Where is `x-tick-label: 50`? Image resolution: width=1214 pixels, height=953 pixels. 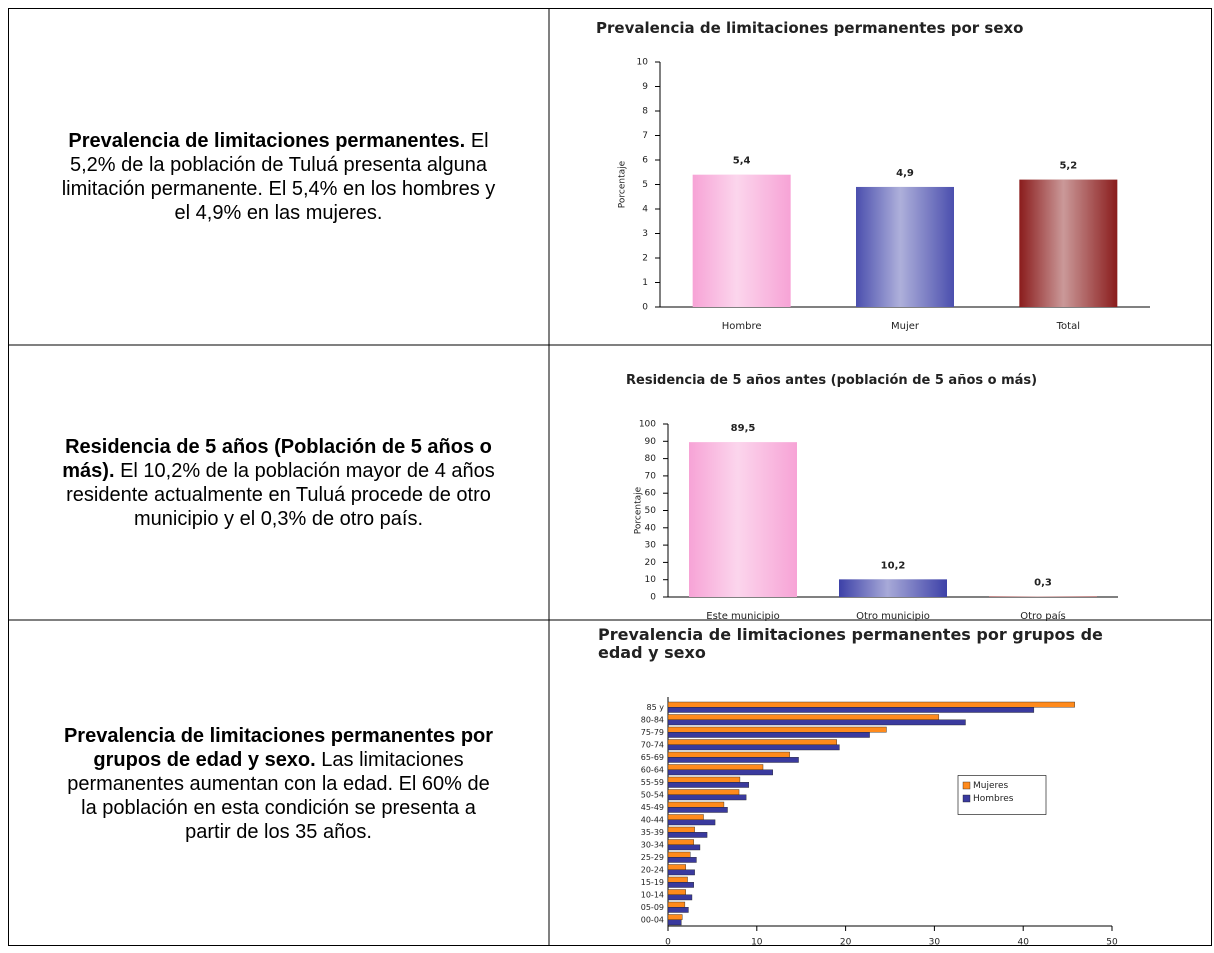
x-tick-label: 50 is located at coordinates (1112, 943).